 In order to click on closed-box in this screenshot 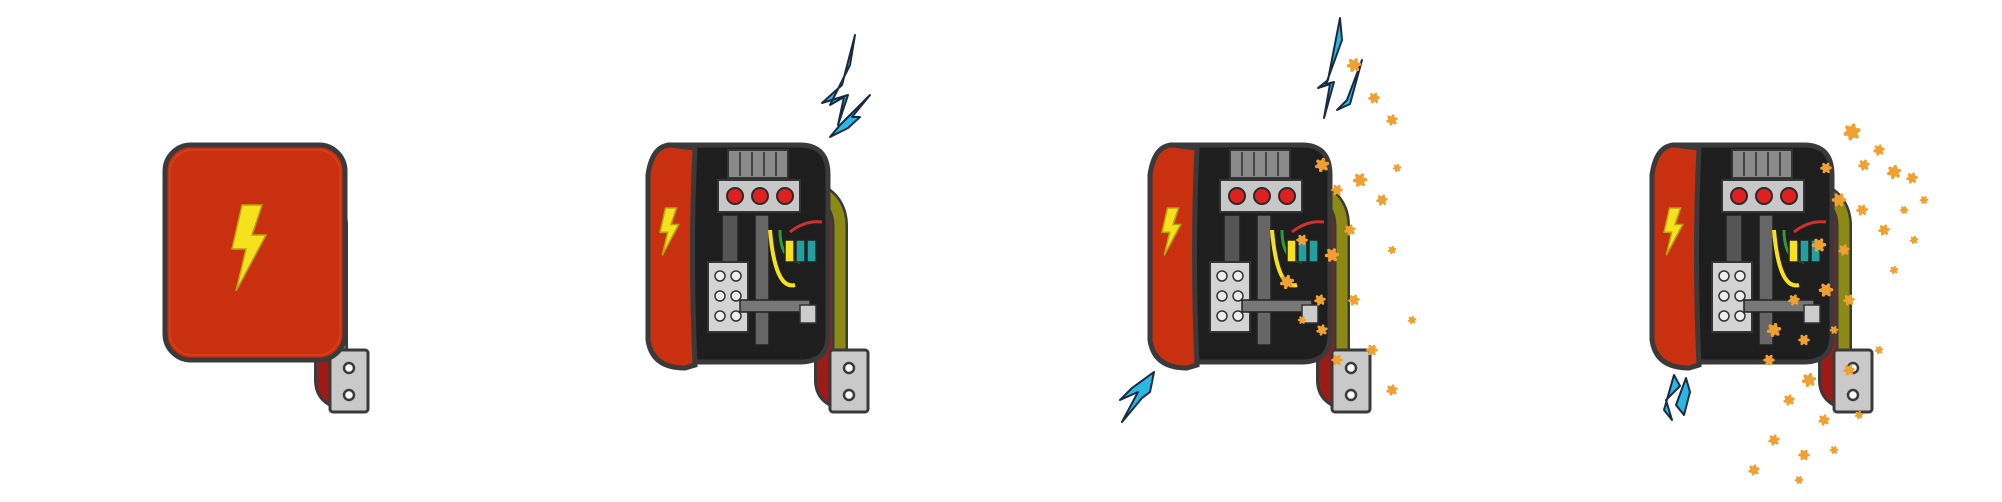, I will do `click(255, 252)`.